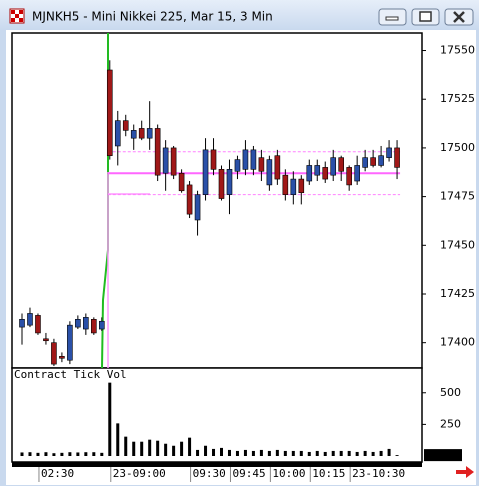 The width and height of the screenshot is (479, 486). Describe the element at coordinates (443, 455) in the screenshot. I see `current-volume-box` at that location.